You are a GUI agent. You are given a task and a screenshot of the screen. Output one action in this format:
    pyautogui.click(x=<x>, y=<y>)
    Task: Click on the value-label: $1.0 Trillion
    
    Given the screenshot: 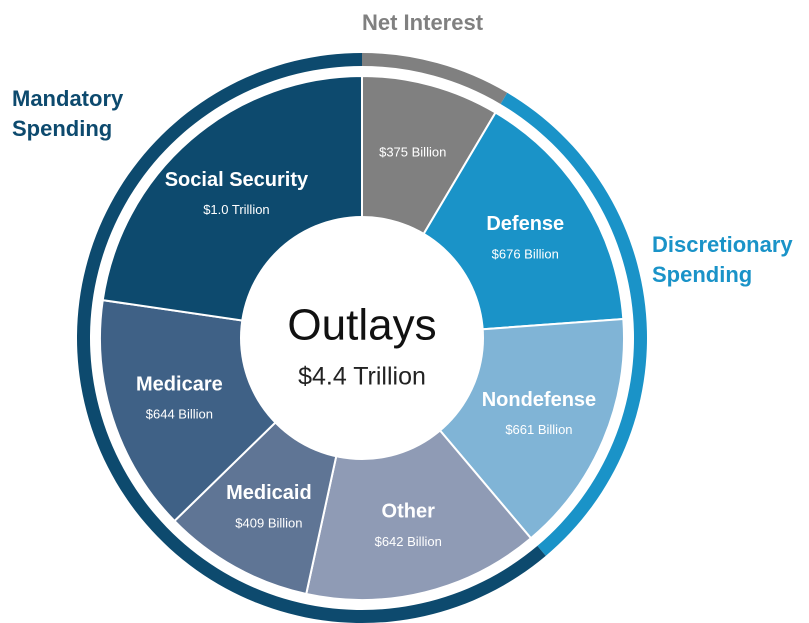 What is the action you would take?
    pyautogui.click(x=236, y=209)
    